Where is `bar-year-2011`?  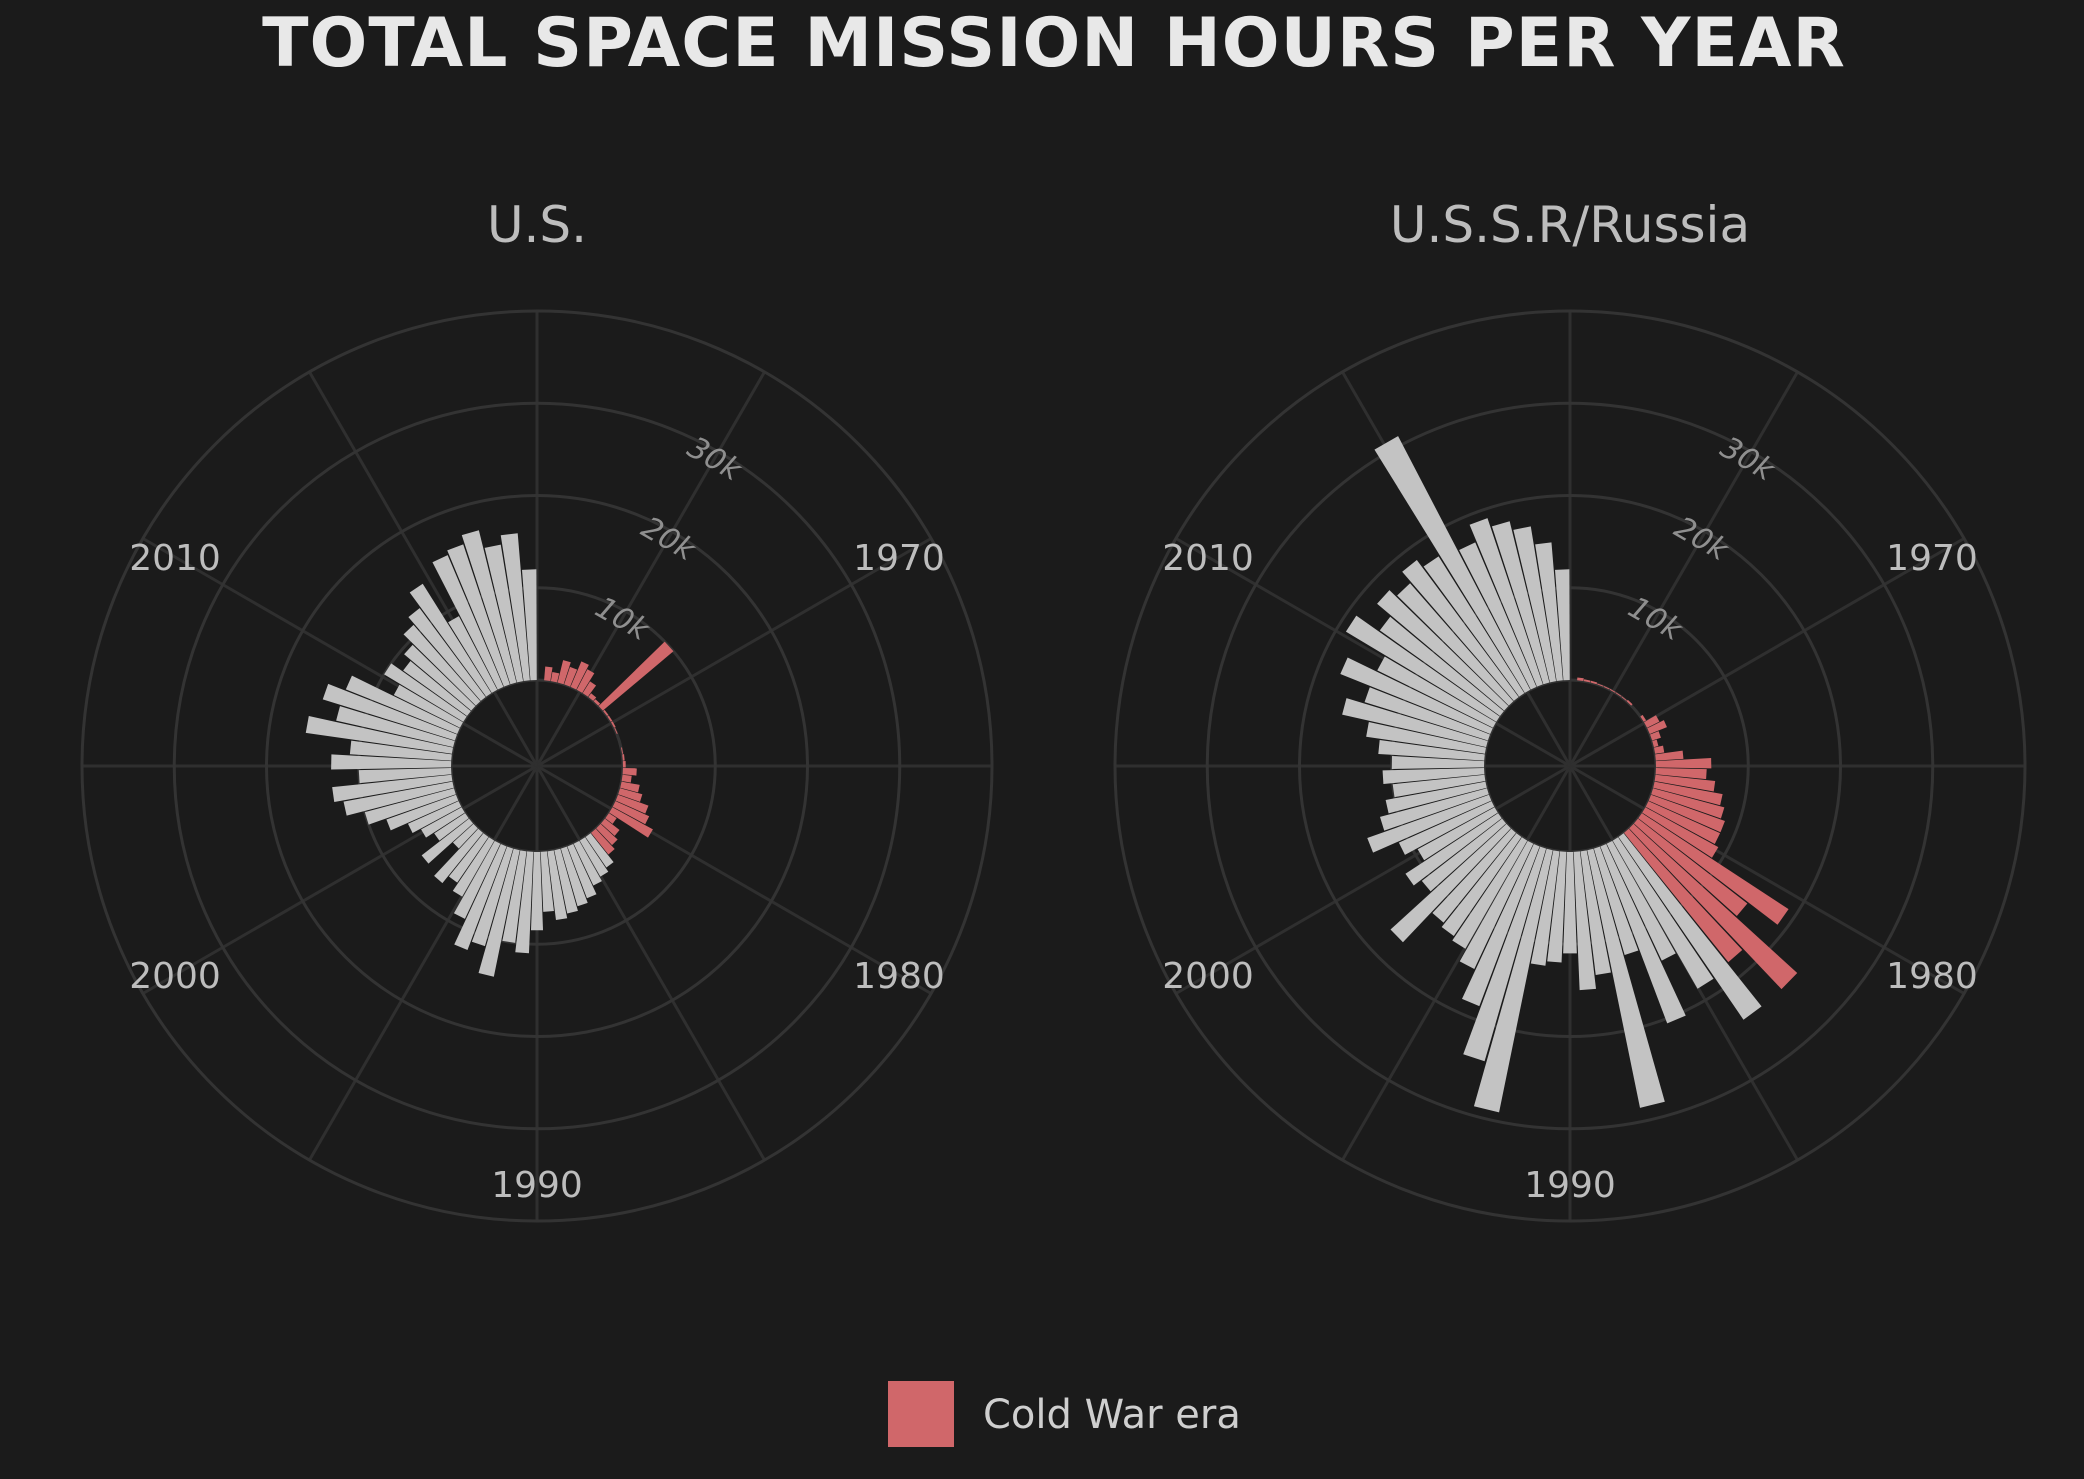
bar-year-2011 is located at coordinates (447, 841).